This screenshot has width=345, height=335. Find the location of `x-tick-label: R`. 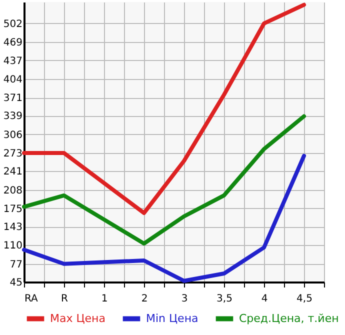

x-tick-label: R is located at coordinates (64, 299).